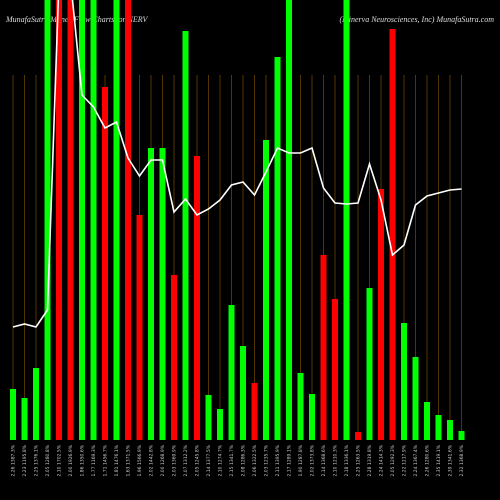  I want to click on x-tick-label: 2.07 1312.2%, so click(186, 460).